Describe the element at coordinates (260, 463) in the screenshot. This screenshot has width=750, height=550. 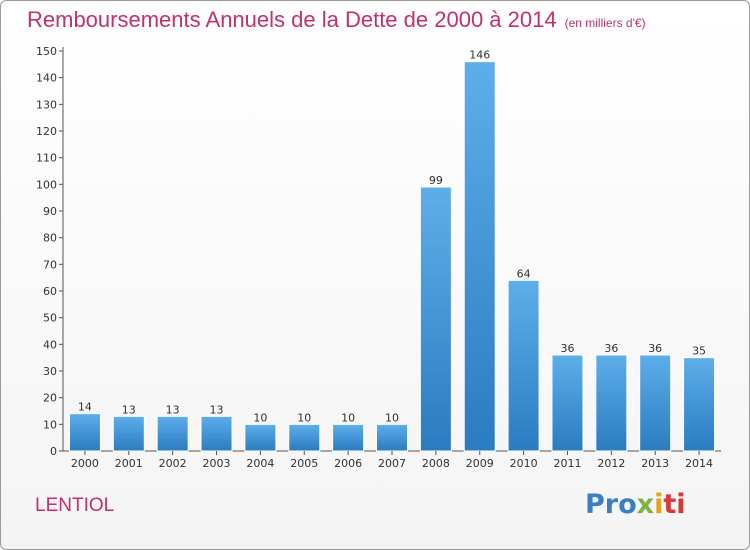
I see `x-tick-label: 2004` at that location.